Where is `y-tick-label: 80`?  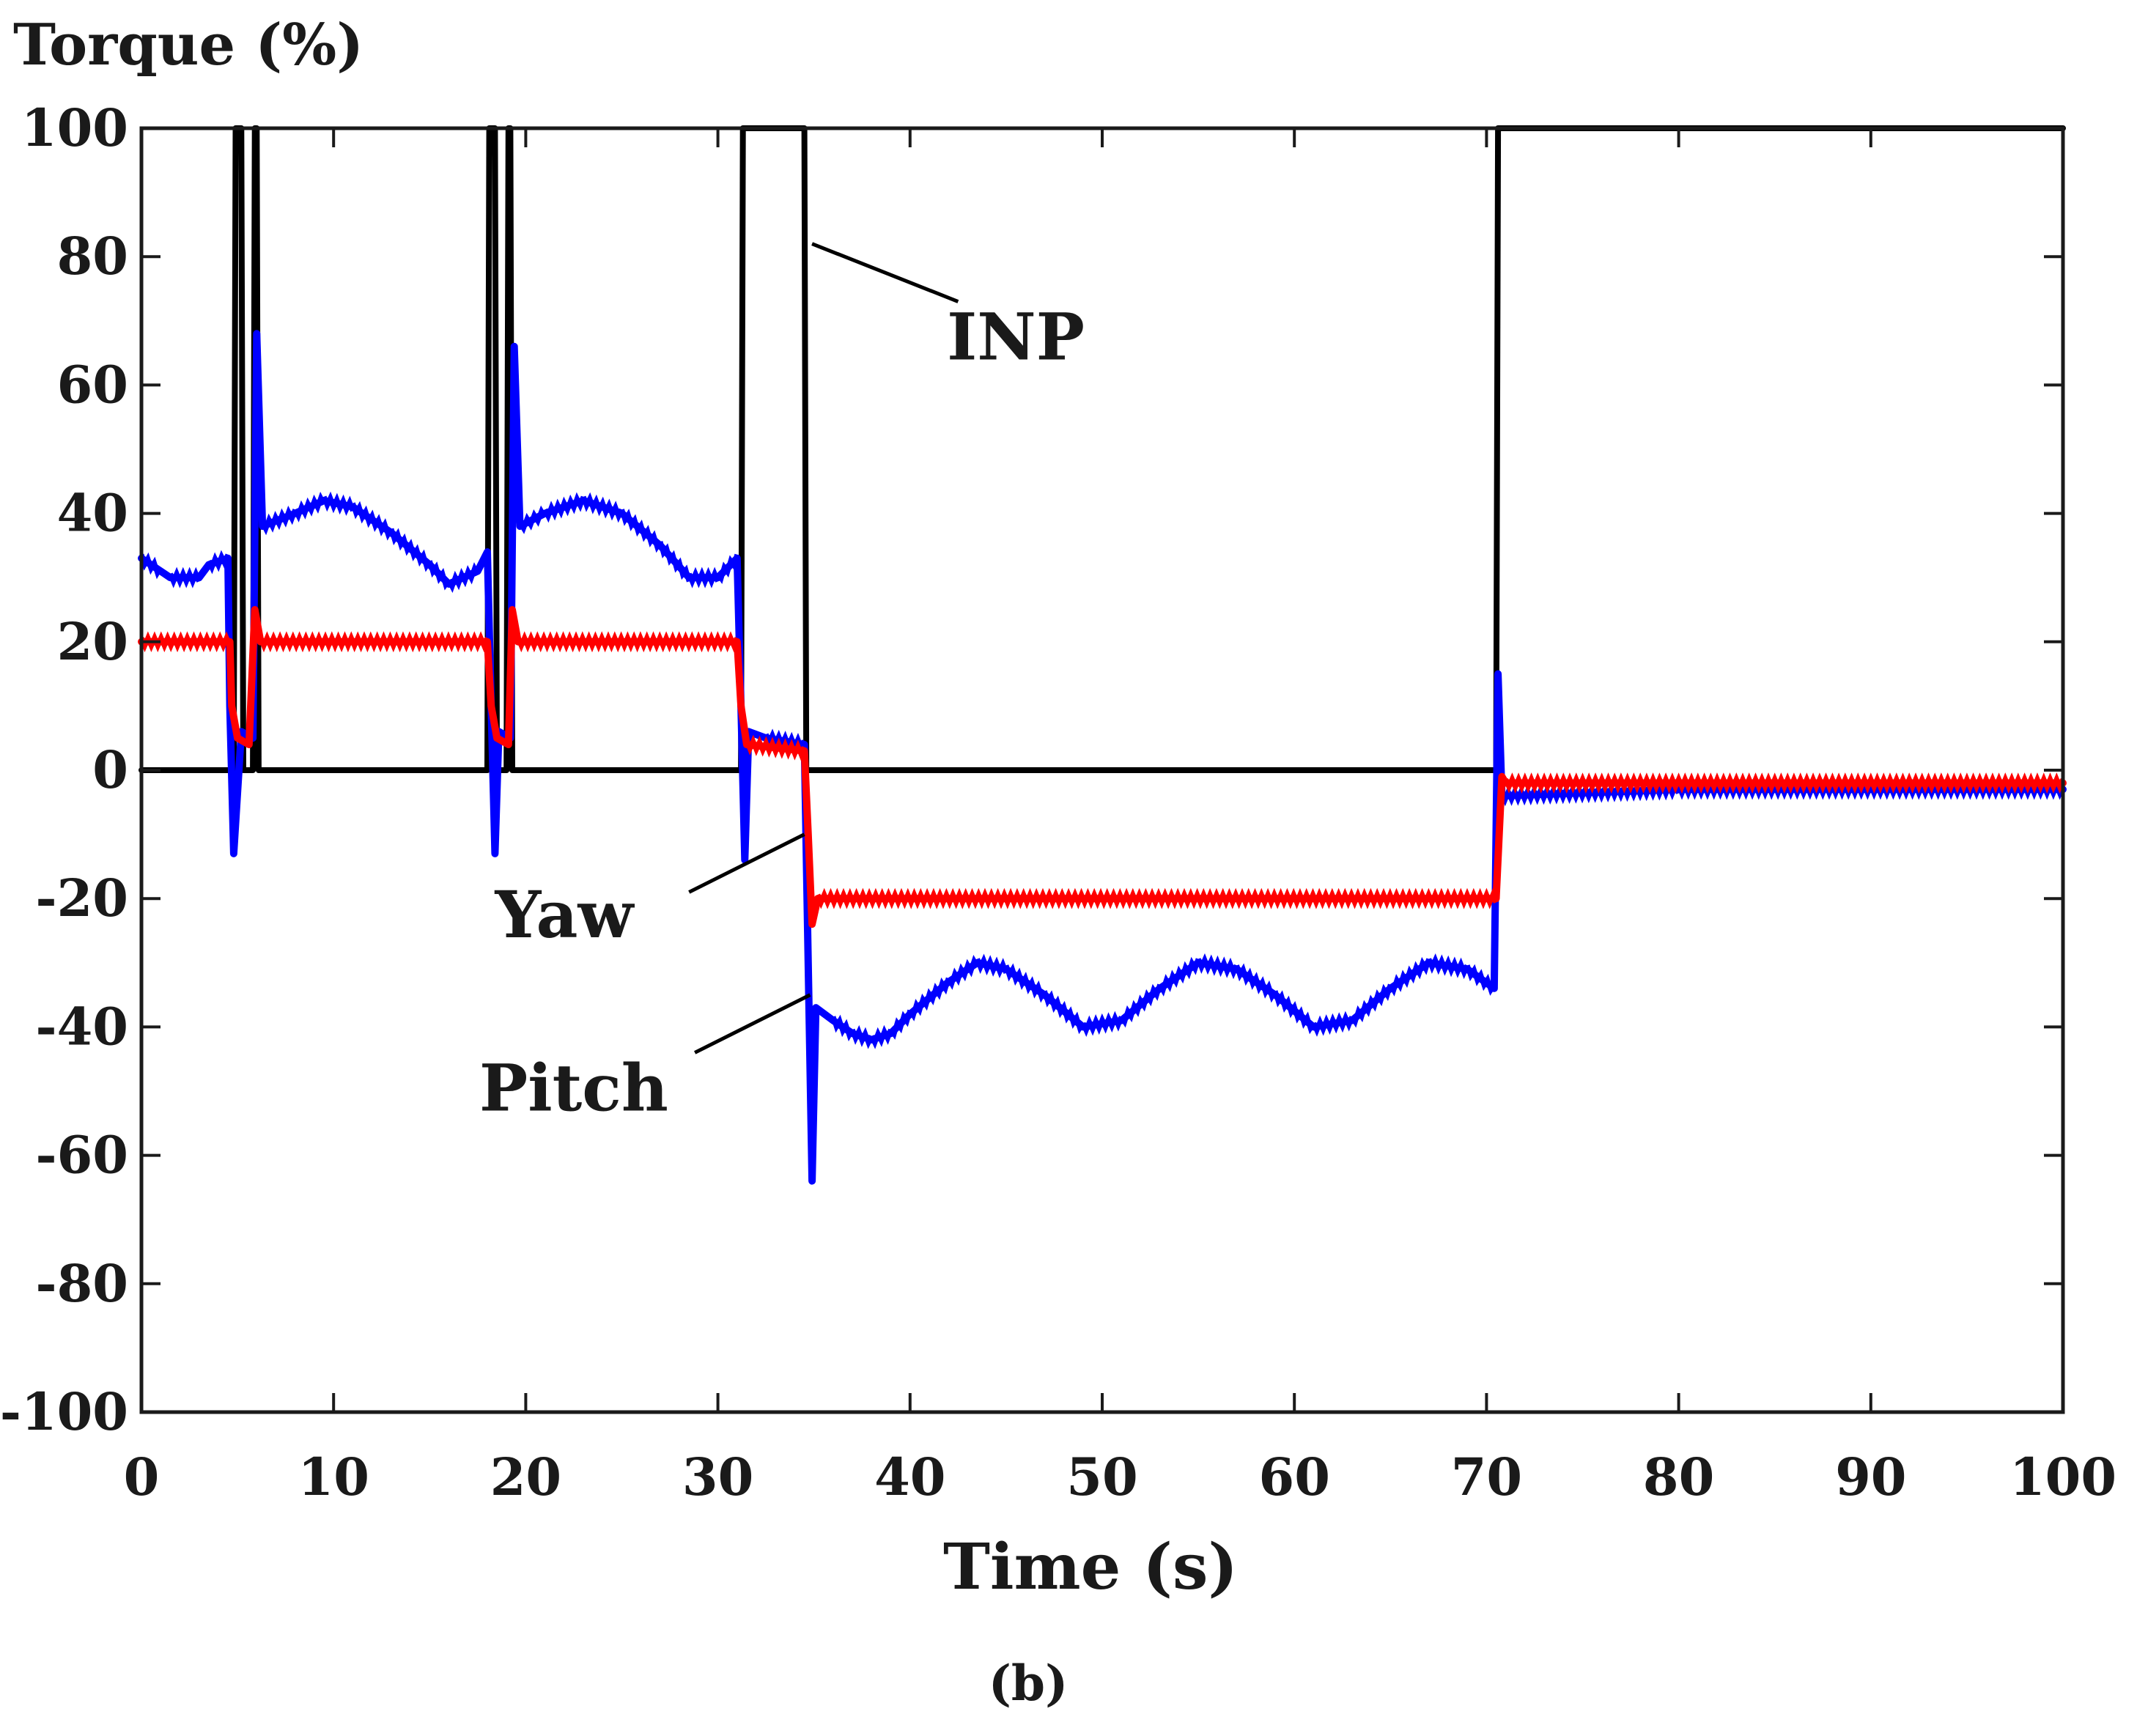 y-tick-label: 80 is located at coordinates (92, 256).